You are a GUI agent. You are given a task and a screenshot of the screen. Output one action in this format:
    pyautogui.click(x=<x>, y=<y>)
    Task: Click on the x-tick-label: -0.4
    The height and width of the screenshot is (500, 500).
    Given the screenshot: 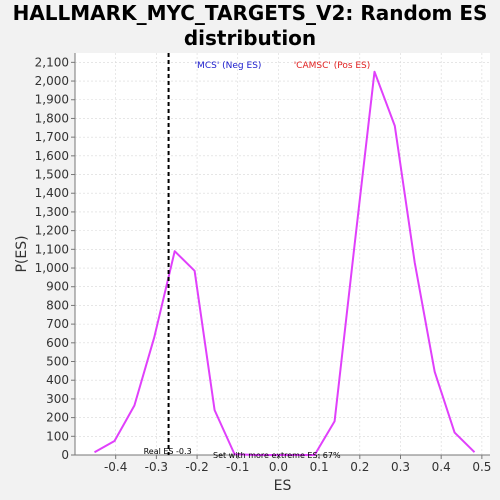 What is the action you would take?
    pyautogui.click(x=115, y=467)
    